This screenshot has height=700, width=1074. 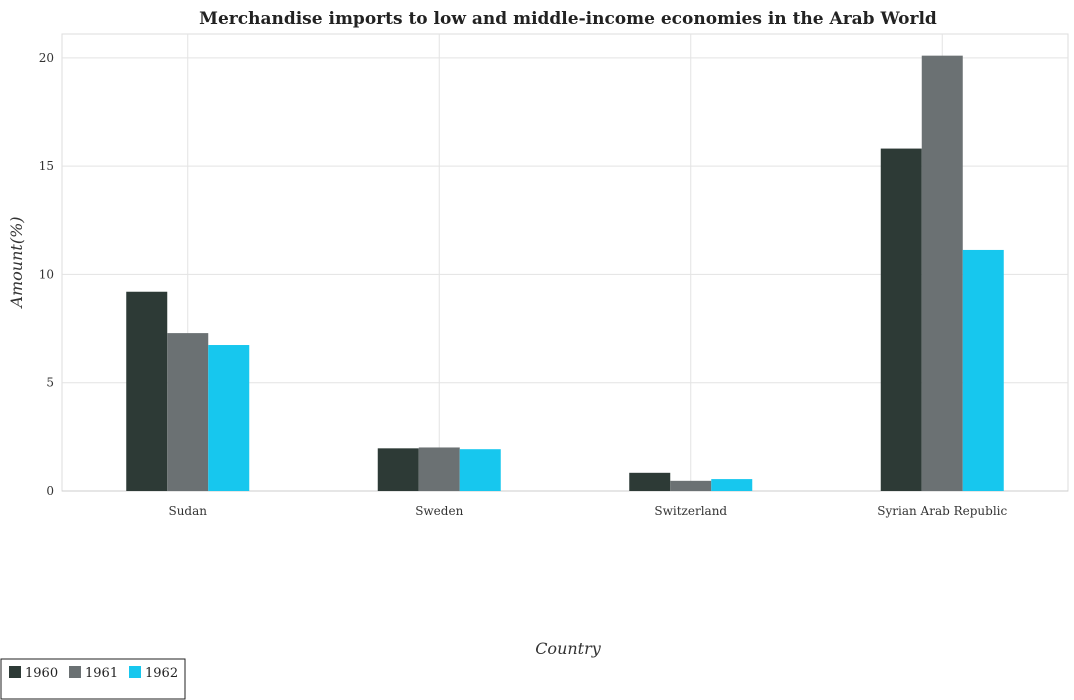 I want to click on y-tick-label: 5, so click(x=50, y=383).